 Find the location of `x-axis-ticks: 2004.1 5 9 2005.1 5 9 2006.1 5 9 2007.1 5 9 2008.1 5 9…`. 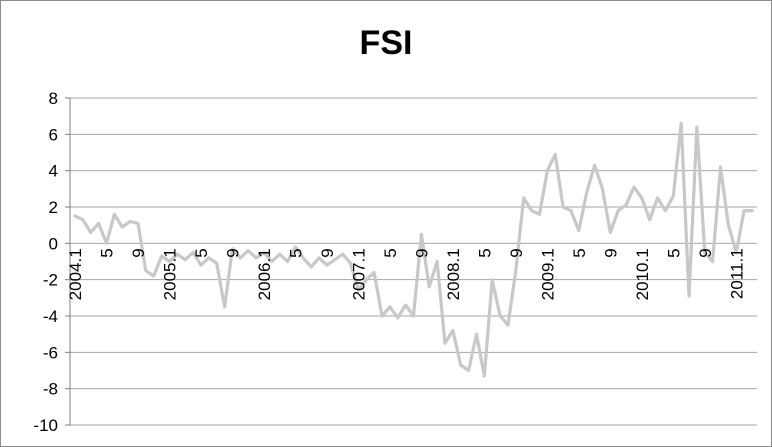

x-axis-ticks: 2004.1 5 9 2005.1 5 9 2006.1 5 9 2007.1 5 9 2008.1 5 9… is located at coordinates (406, 274).